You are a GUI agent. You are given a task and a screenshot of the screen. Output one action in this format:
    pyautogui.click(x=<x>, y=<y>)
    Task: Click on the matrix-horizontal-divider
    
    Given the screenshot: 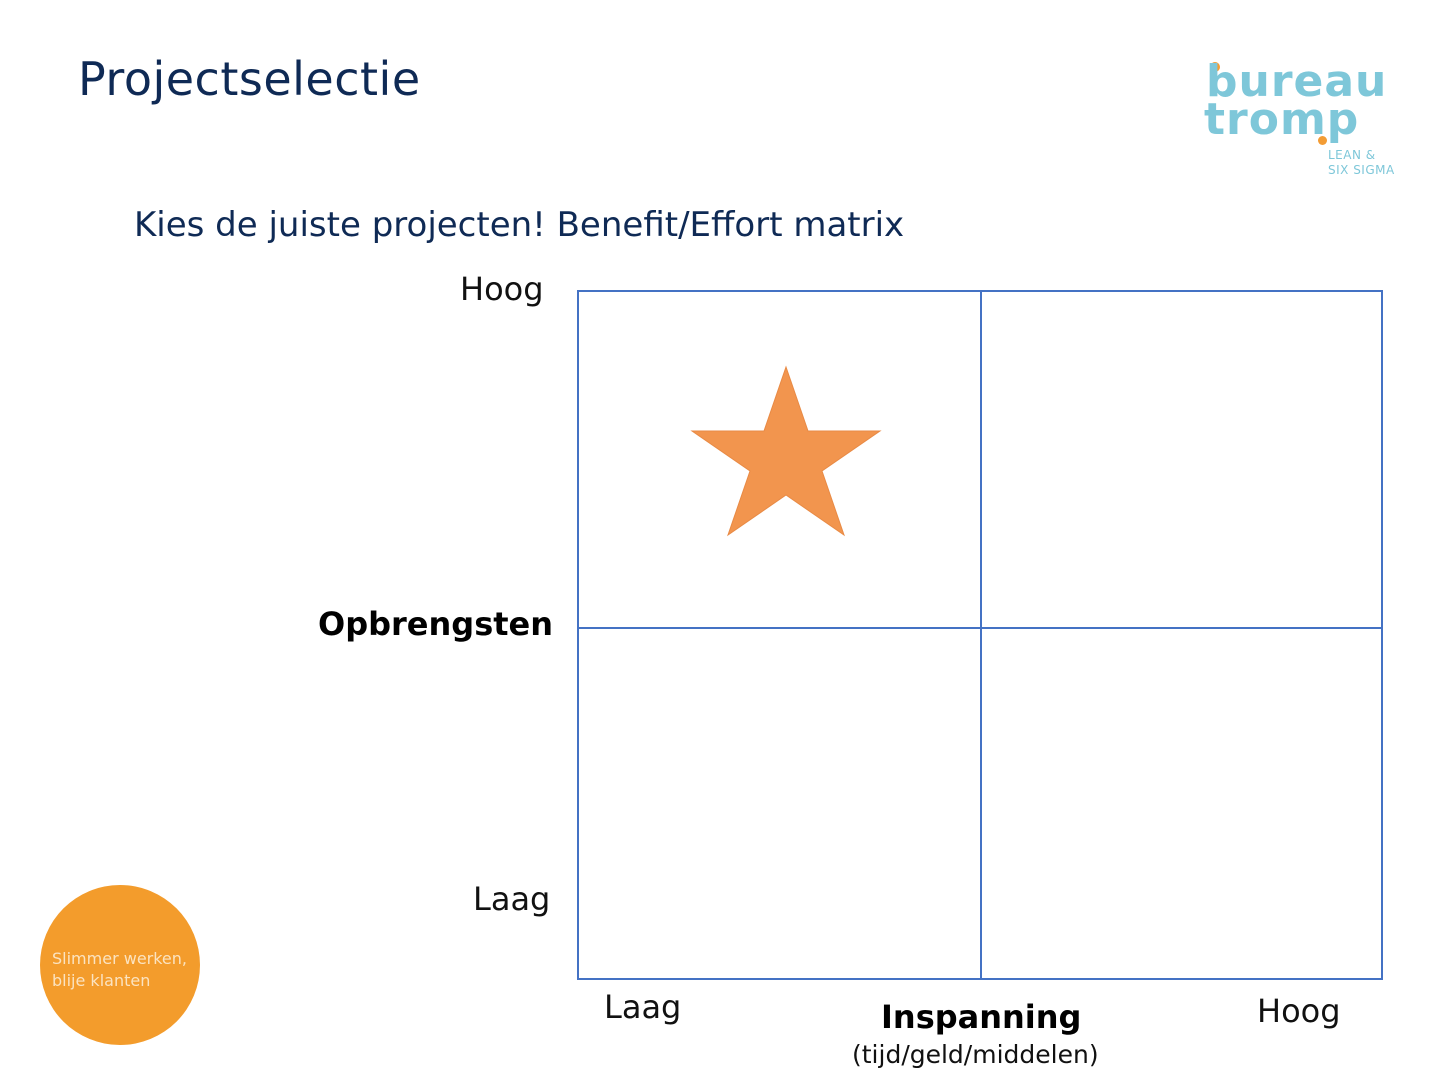 What is the action you would take?
    pyautogui.click(x=980, y=628)
    